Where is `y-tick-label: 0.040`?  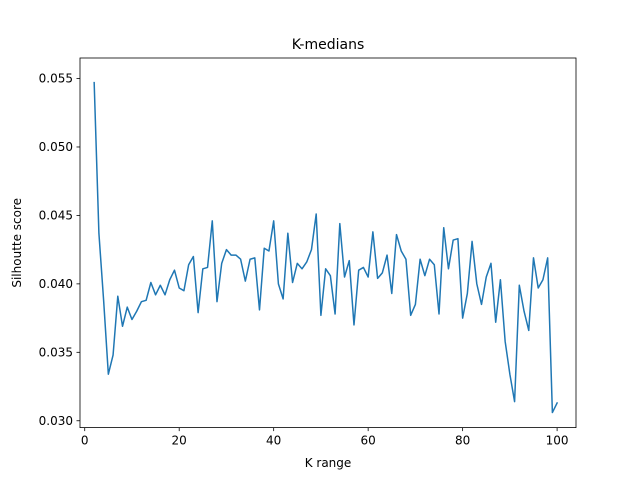
y-tick-label: 0.040 is located at coordinates (56, 284).